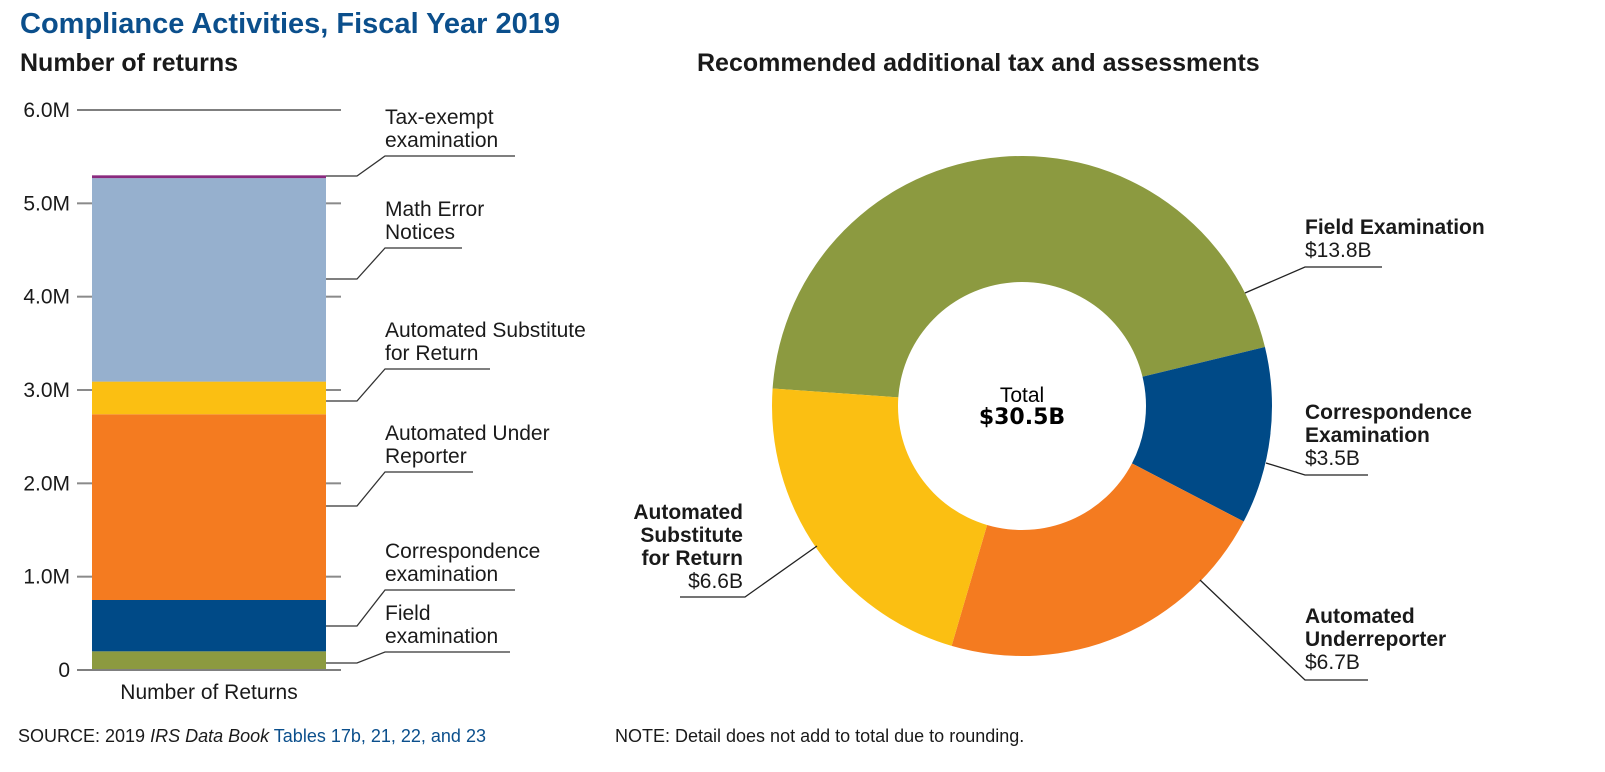 This screenshot has width=1605, height=772. I want to click on series-label: Reporter, so click(426, 456).